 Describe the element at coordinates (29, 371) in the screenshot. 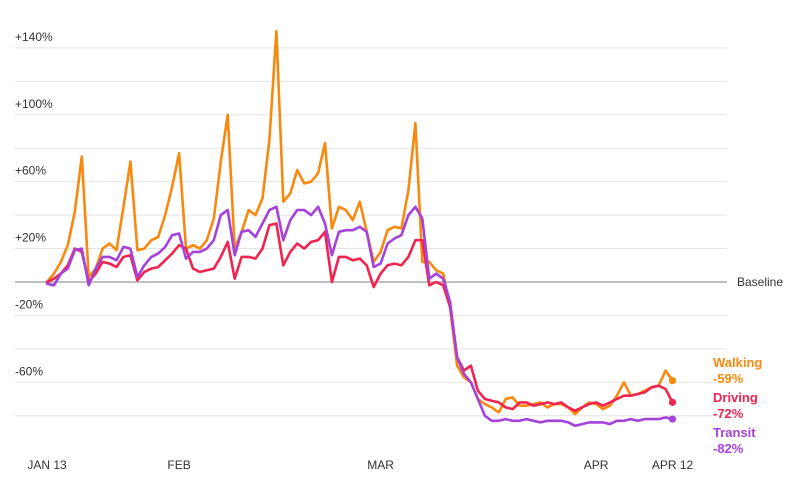

I see `y-tick-label: -60%` at that location.